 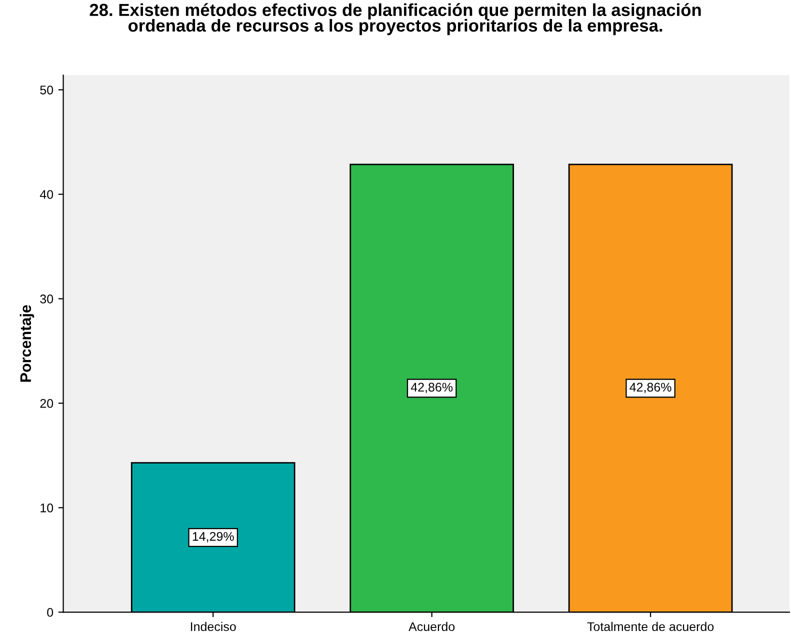 What do you see at coordinates (650, 627) in the screenshot?
I see `x-tick-label: Totalmente de acuerdo` at bounding box center [650, 627].